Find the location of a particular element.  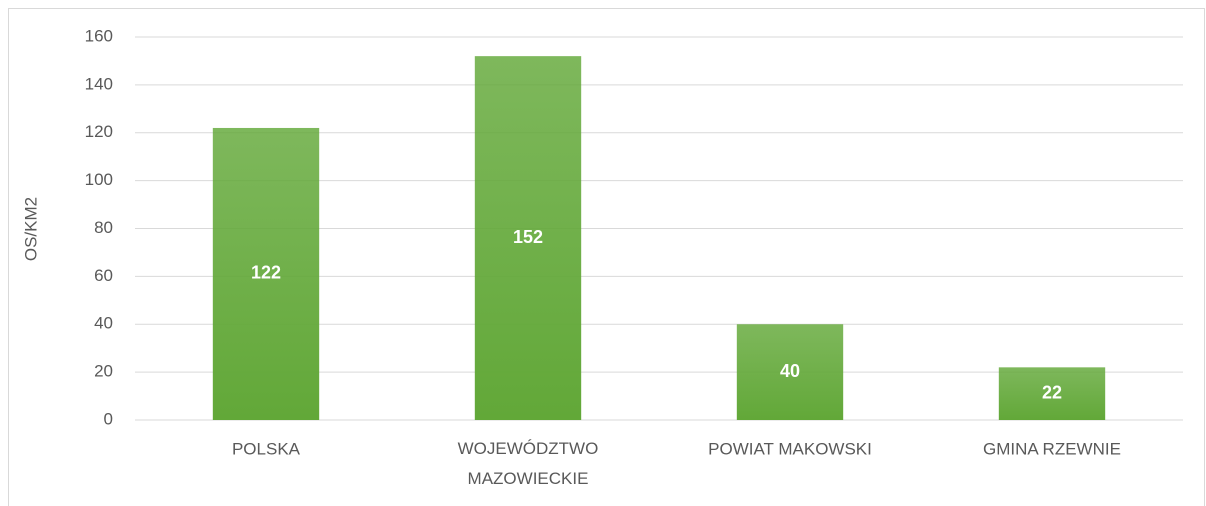

y-tick-label: 0 is located at coordinates (108, 418).